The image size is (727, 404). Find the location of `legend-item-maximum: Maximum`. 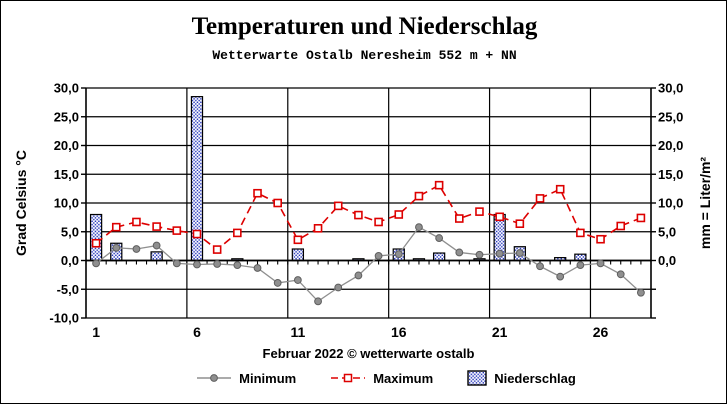

legend-item-maximum: Maximum is located at coordinates (381, 378).